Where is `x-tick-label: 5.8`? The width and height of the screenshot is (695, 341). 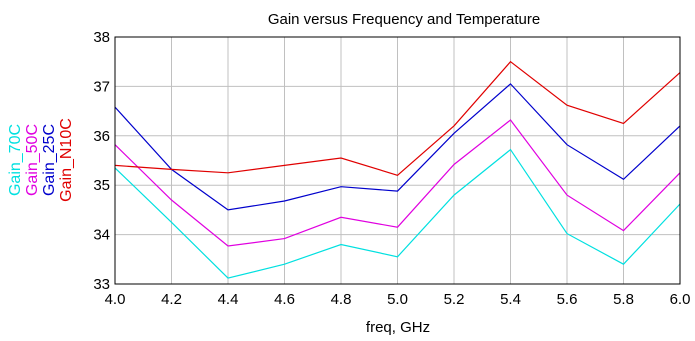
x-tick-label: 5.8 is located at coordinates (623, 299).